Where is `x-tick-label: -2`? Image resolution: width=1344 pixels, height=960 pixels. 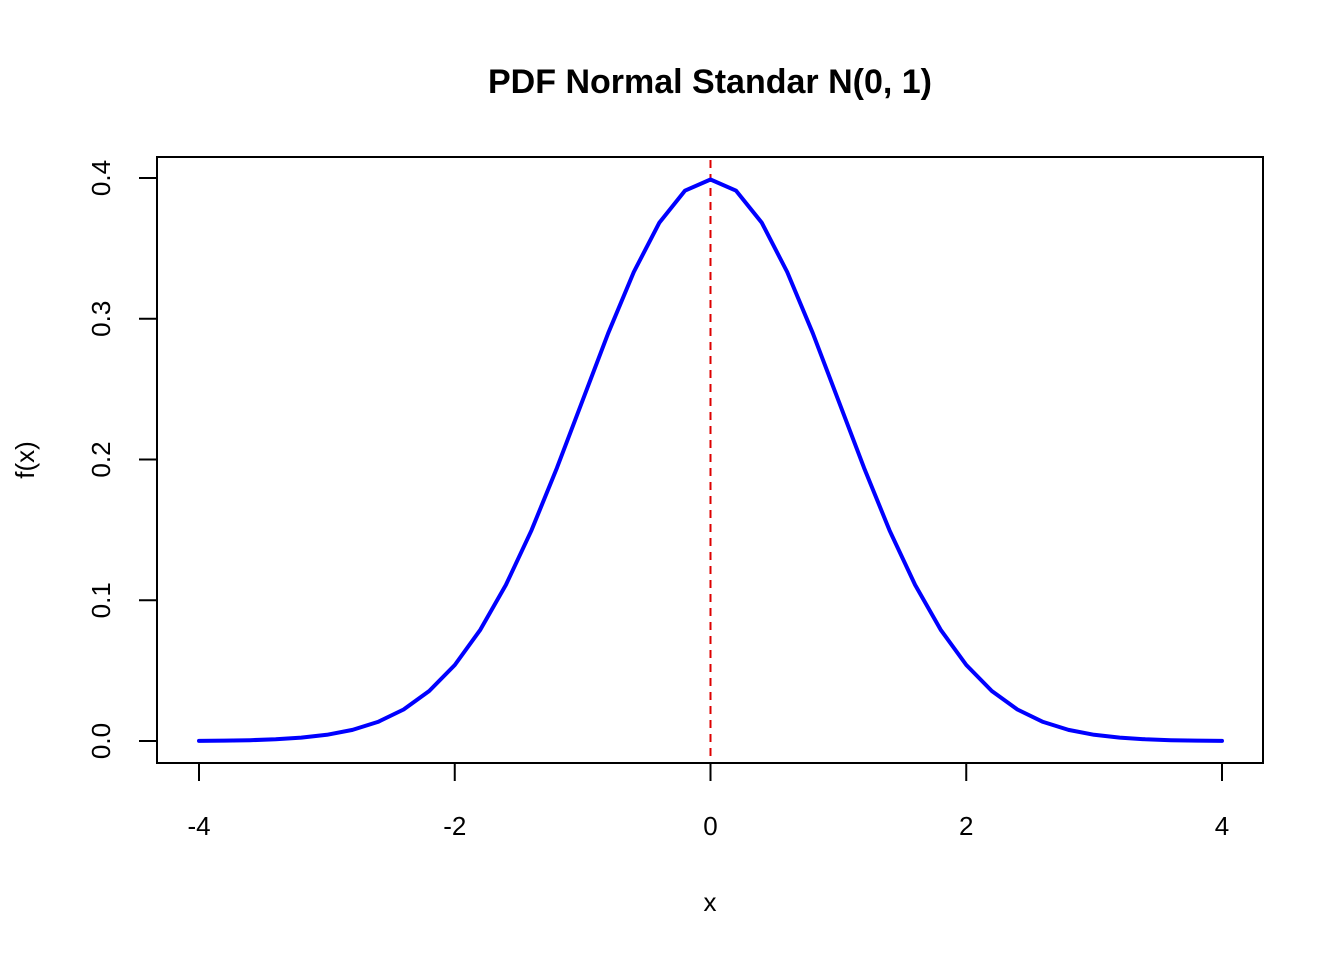 x-tick-label: -2 is located at coordinates (454, 826).